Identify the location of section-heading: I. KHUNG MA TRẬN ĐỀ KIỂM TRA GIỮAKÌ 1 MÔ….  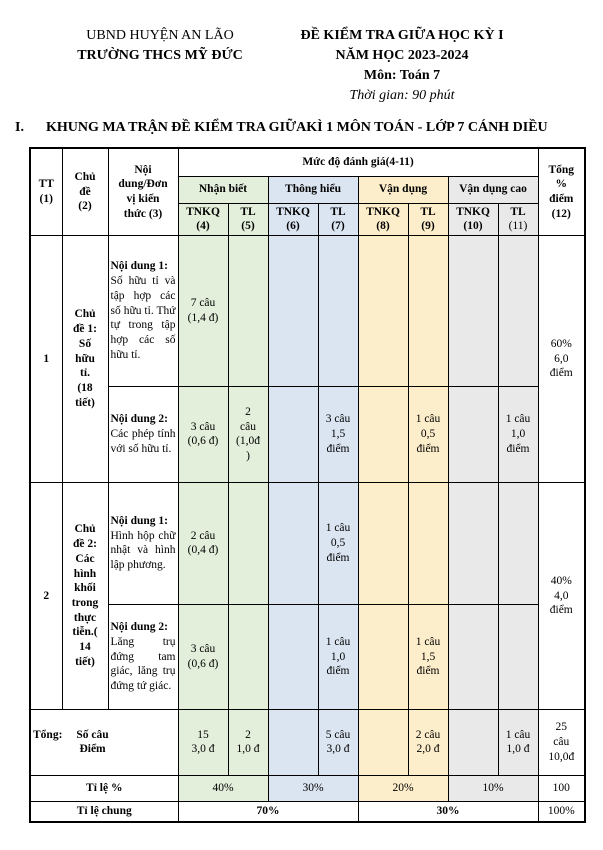
(309, 128).